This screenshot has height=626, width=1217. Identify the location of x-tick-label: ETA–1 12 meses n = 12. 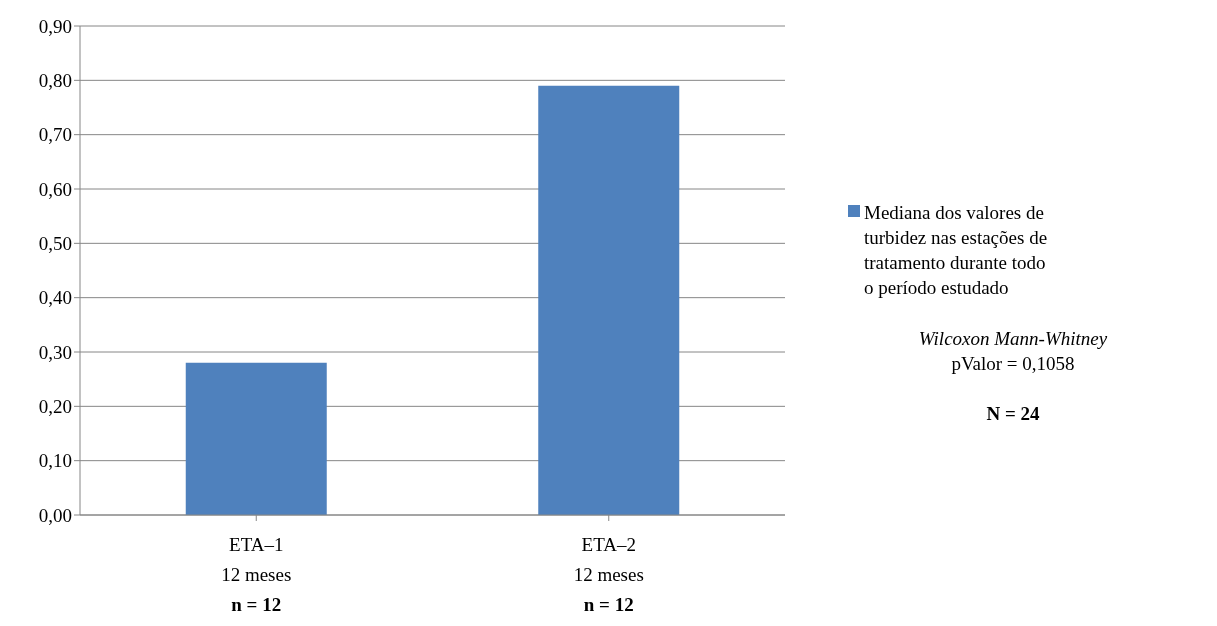
(256, 574).